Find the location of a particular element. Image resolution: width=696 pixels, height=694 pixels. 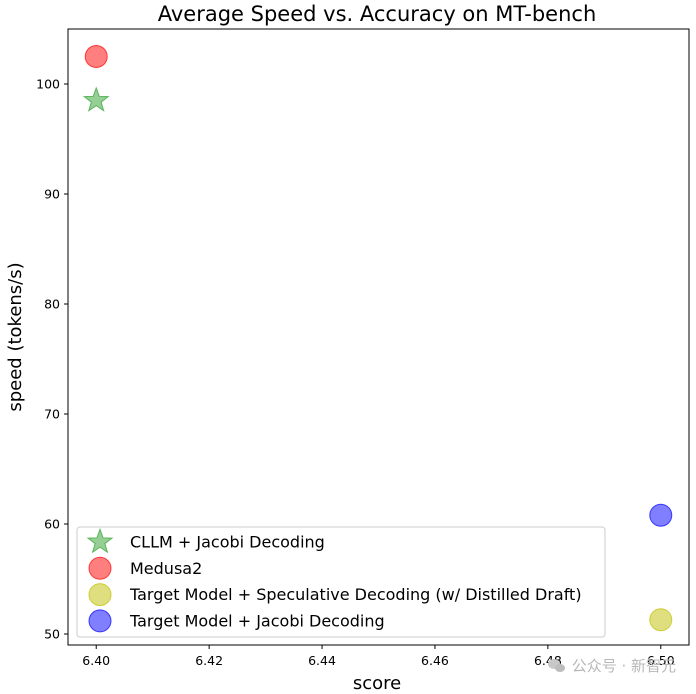

legend-box is located at coordinates (341, 582).